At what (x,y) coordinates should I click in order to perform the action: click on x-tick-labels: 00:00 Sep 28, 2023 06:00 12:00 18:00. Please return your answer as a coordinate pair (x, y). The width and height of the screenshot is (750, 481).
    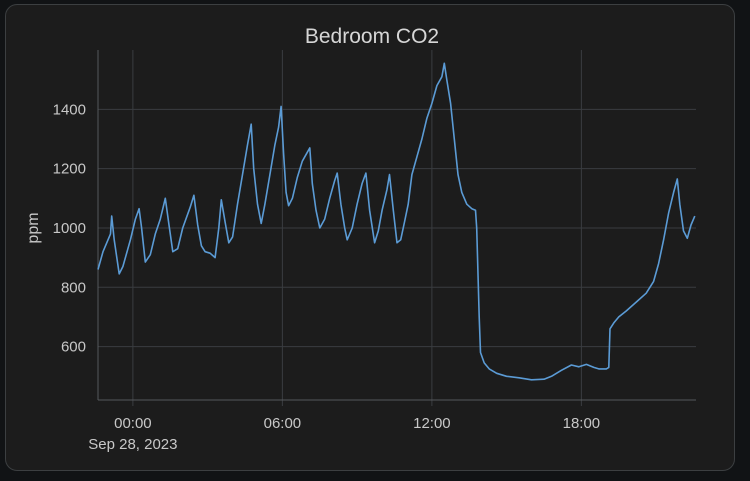
    Looking at the image, I should click on (344, 434).